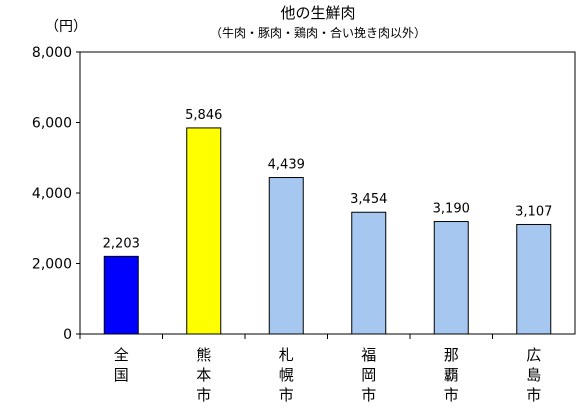 This screenshot has width=580, height=410. Describe the element at coordinates (203, 115) in the screenshot. I see `data-label: 5,846` at that location.